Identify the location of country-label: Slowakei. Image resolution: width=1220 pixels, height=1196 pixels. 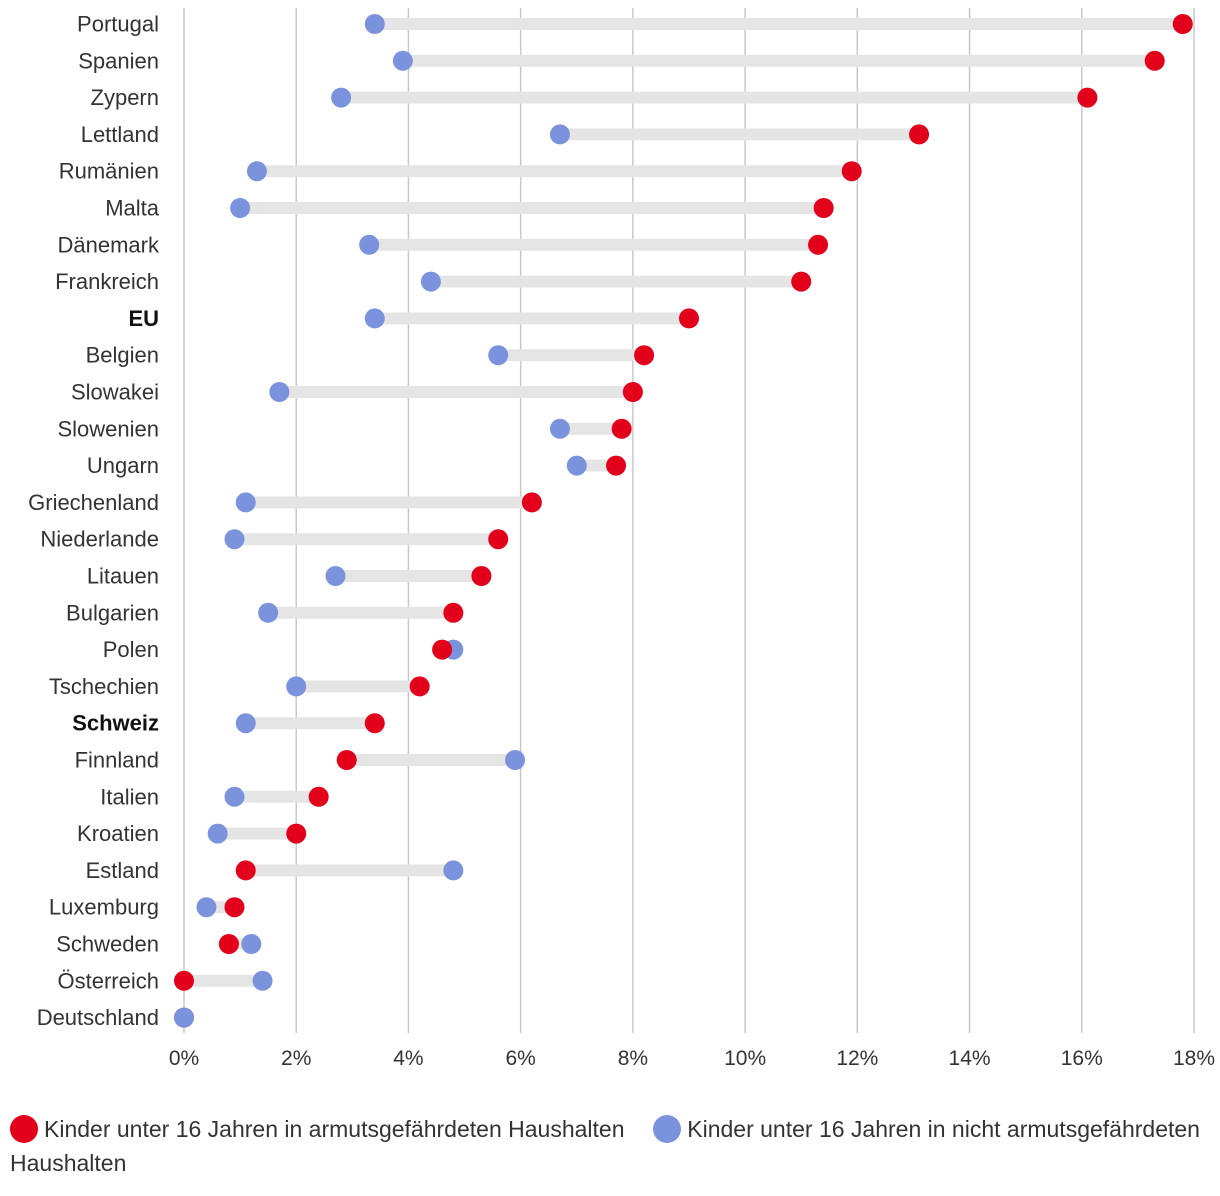
(115, 392).